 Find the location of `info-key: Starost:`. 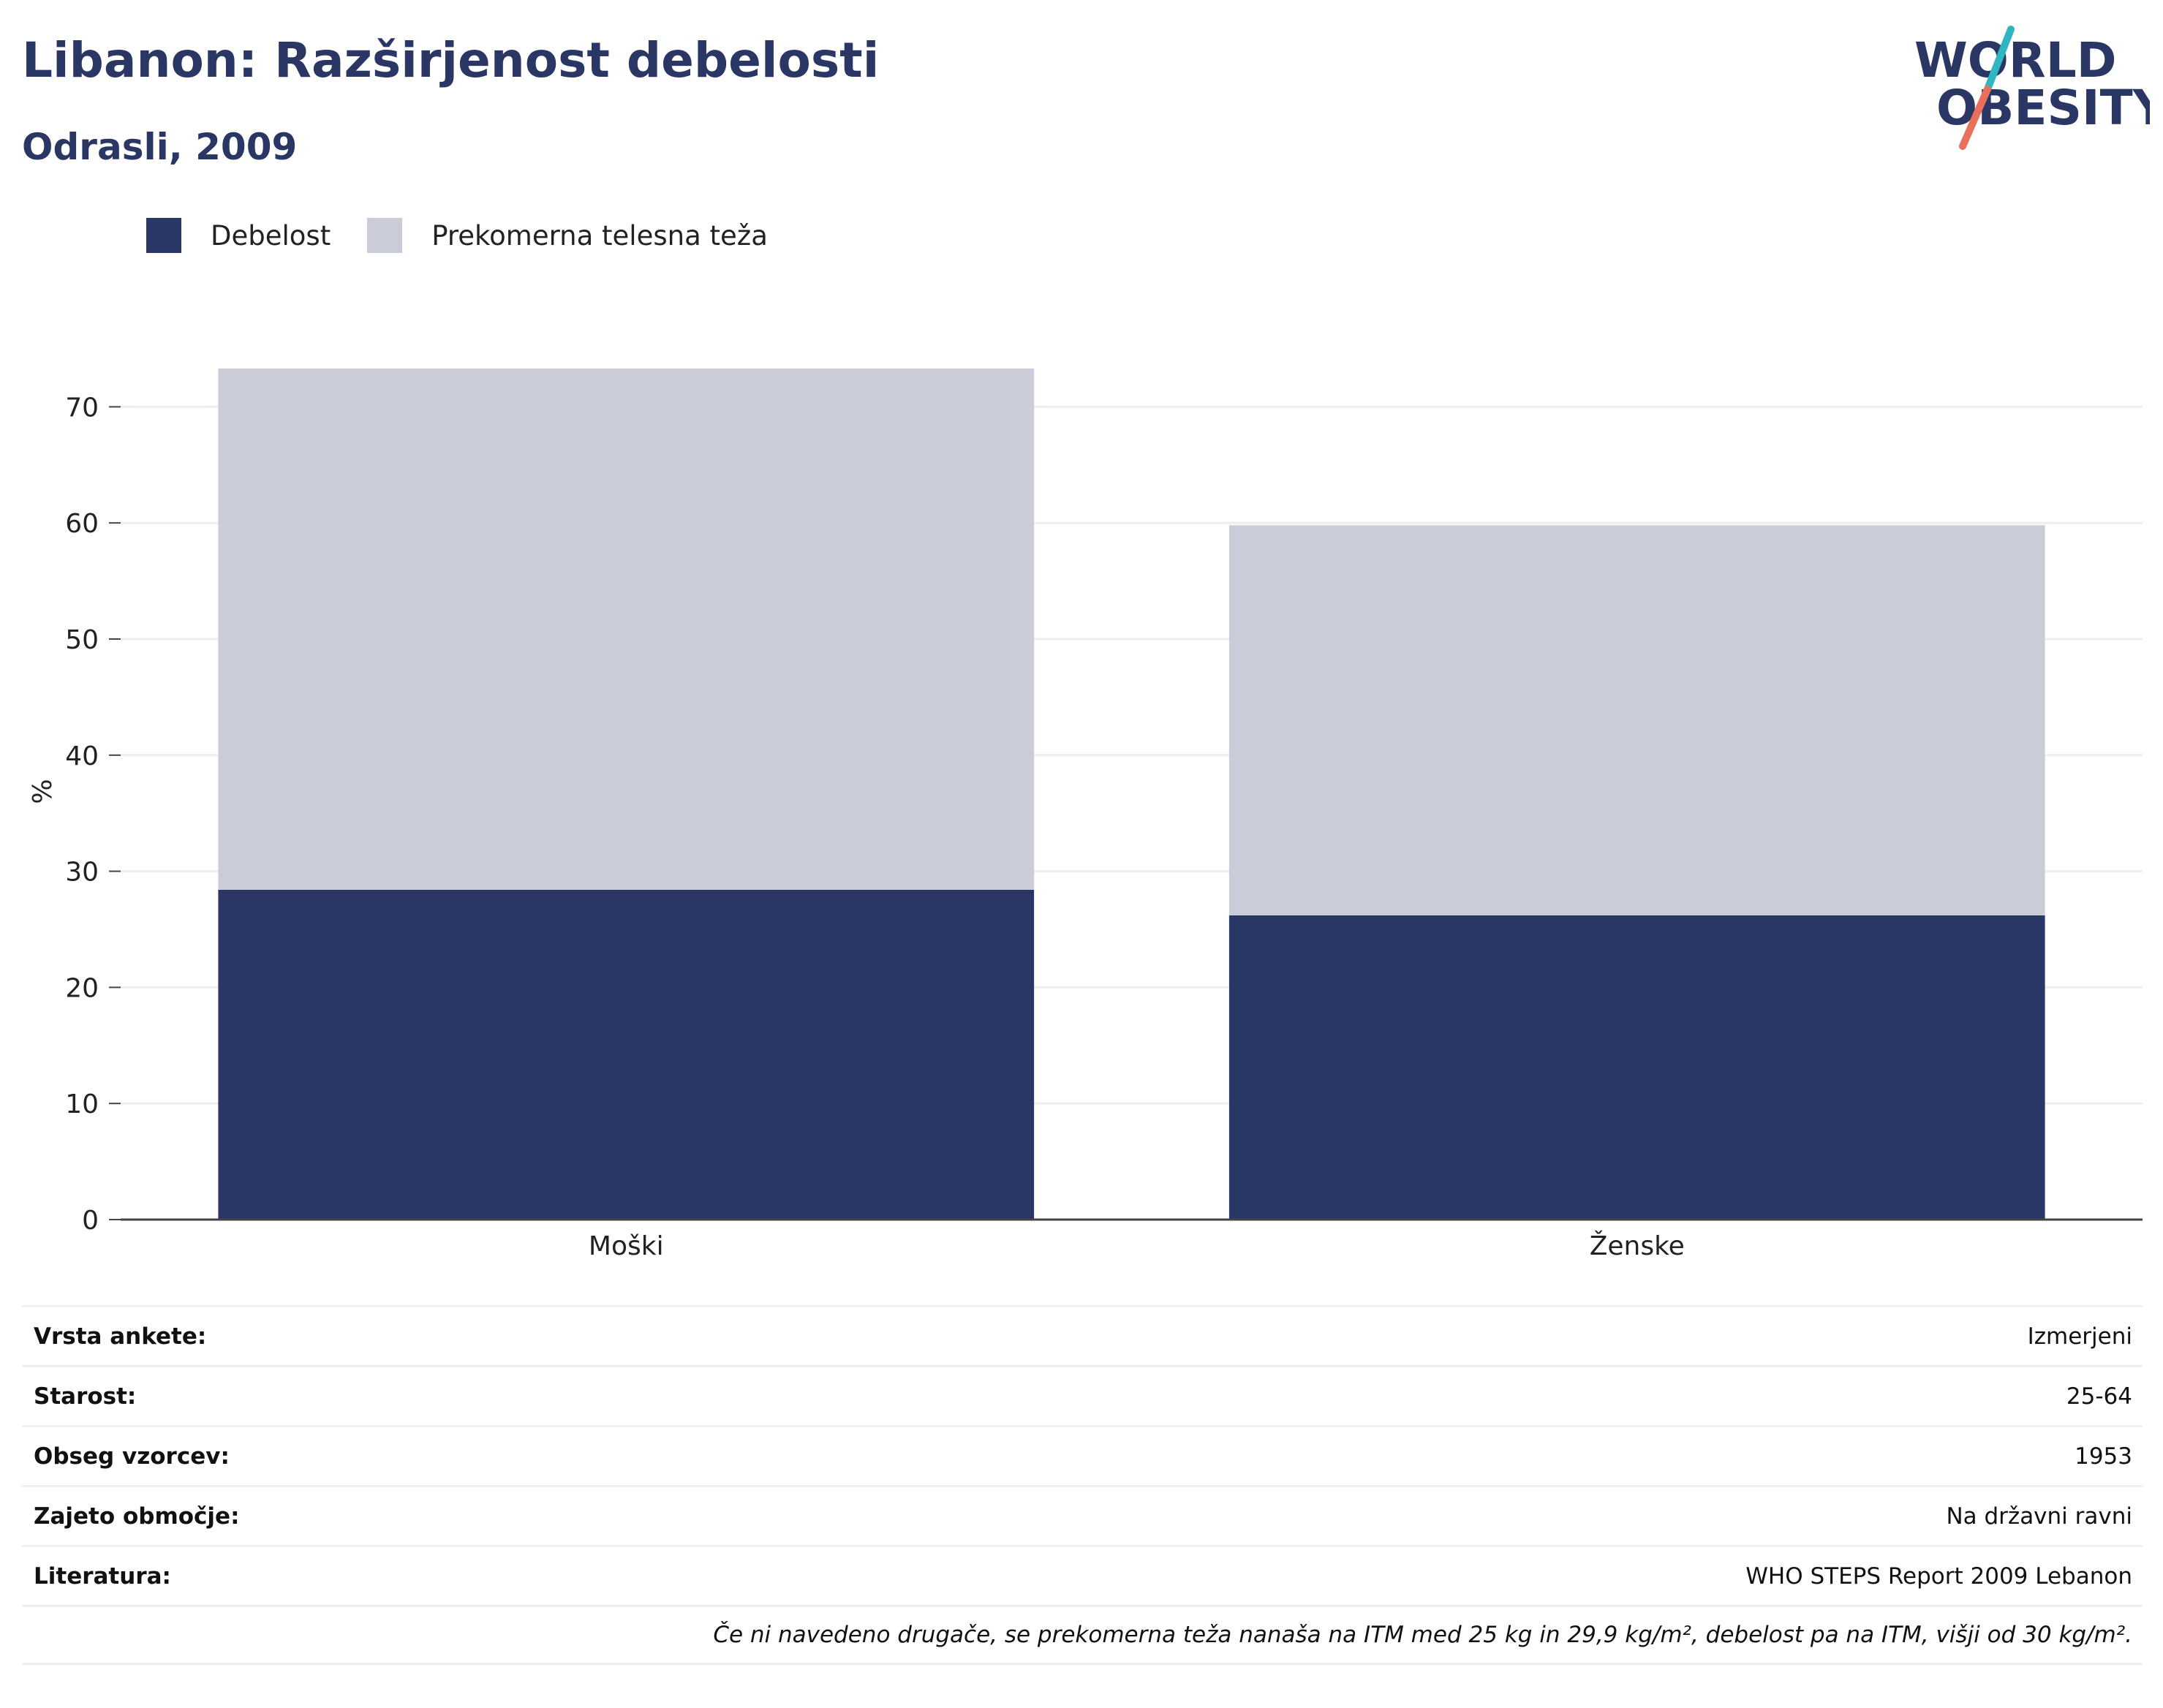

info-key: Starost: is located at coordinates (85, 1396).